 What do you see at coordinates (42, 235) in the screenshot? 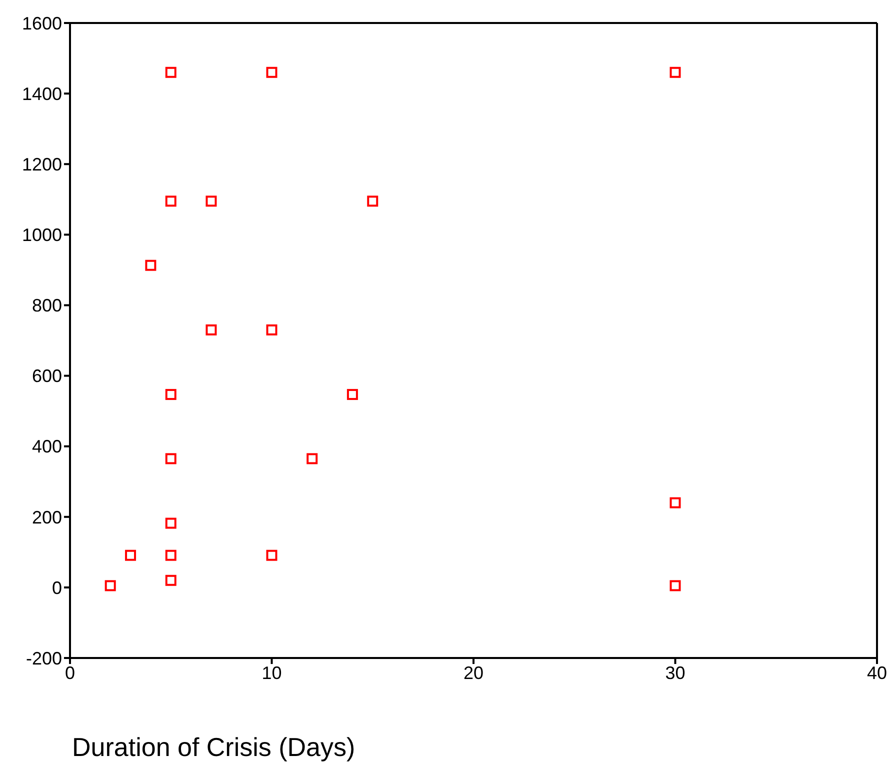
I see `y-tick-label: 1000` at bounding box center [42, 235].